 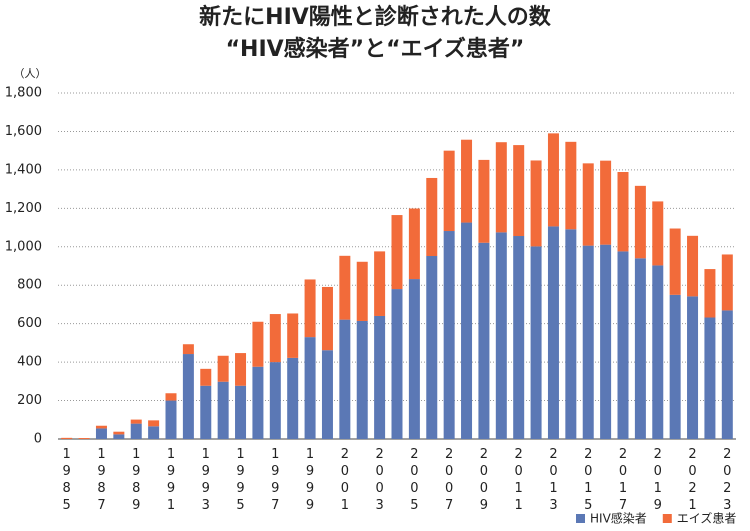 I want to click on x-tick-label: 2017, so click(x=623, y=481).